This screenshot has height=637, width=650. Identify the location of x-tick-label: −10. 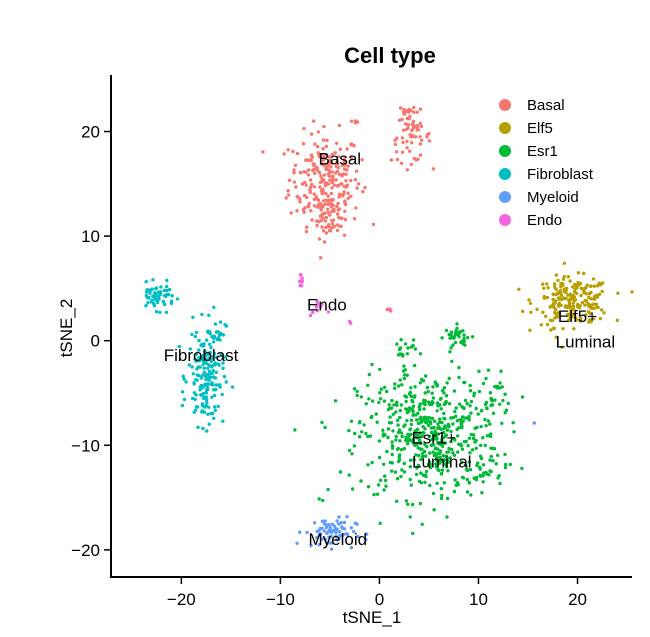
(280, 599).